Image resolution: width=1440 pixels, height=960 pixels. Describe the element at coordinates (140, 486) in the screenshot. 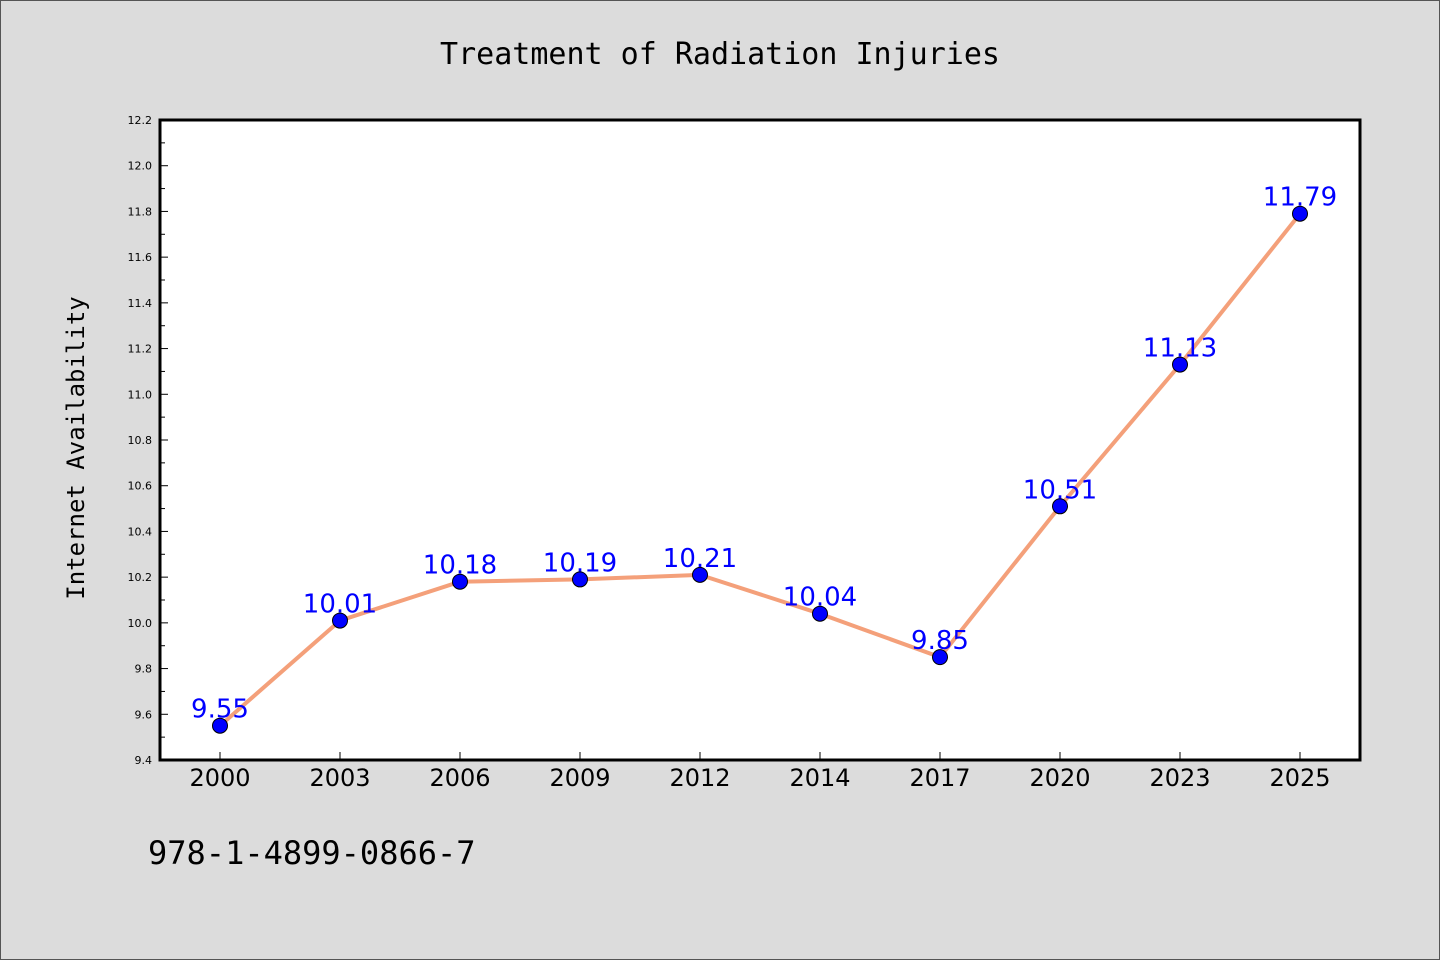

I see `y-tick-label: 10.6` at that location.